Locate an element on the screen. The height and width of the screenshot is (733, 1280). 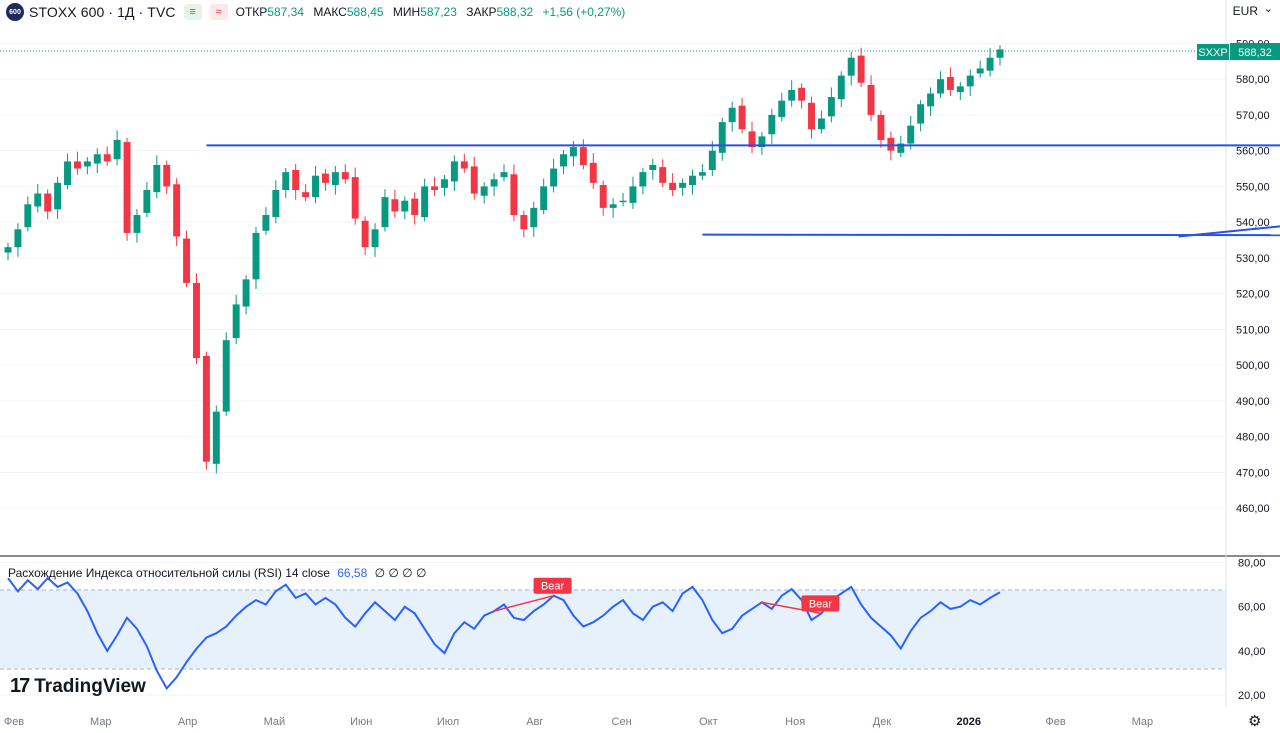
time-tick-label: 2026 is located at coordinates (969, 722).